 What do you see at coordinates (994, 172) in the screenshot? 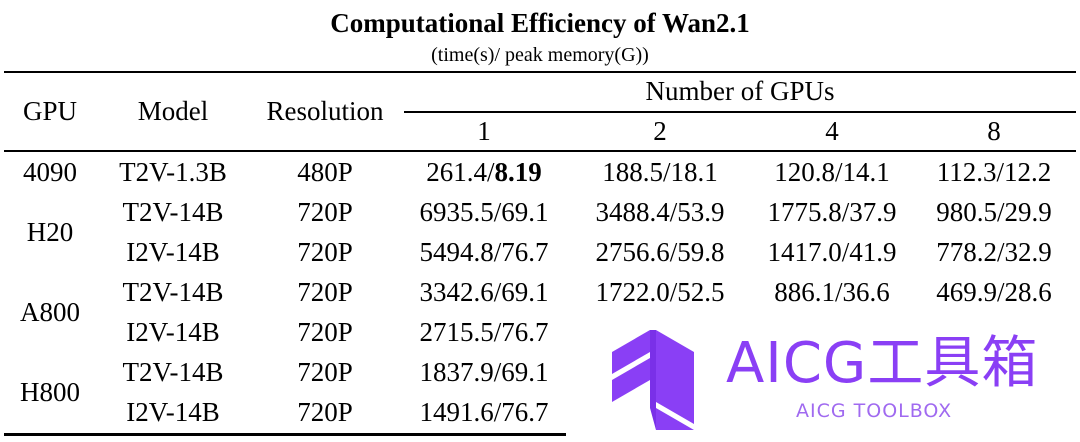
I see `table-row-gpu8: 112.3/12.2` at bounding box center [994, 172].